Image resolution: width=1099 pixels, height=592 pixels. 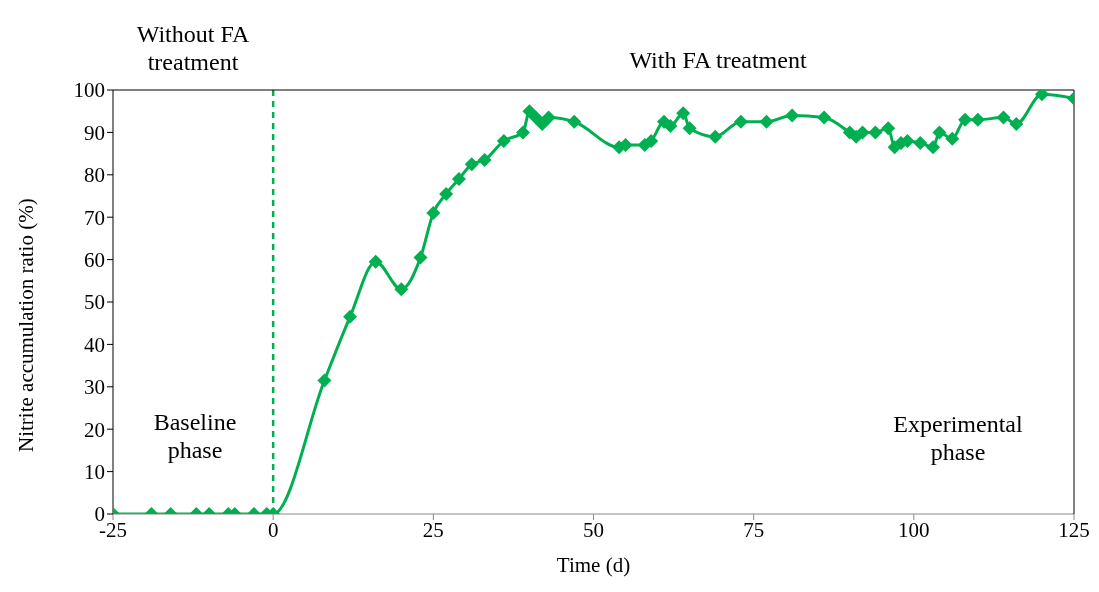 What do you see at coordinates (195, 436) in the screenshot?
I see `annotation: Baseline phase` at bounding box center [195, 436].